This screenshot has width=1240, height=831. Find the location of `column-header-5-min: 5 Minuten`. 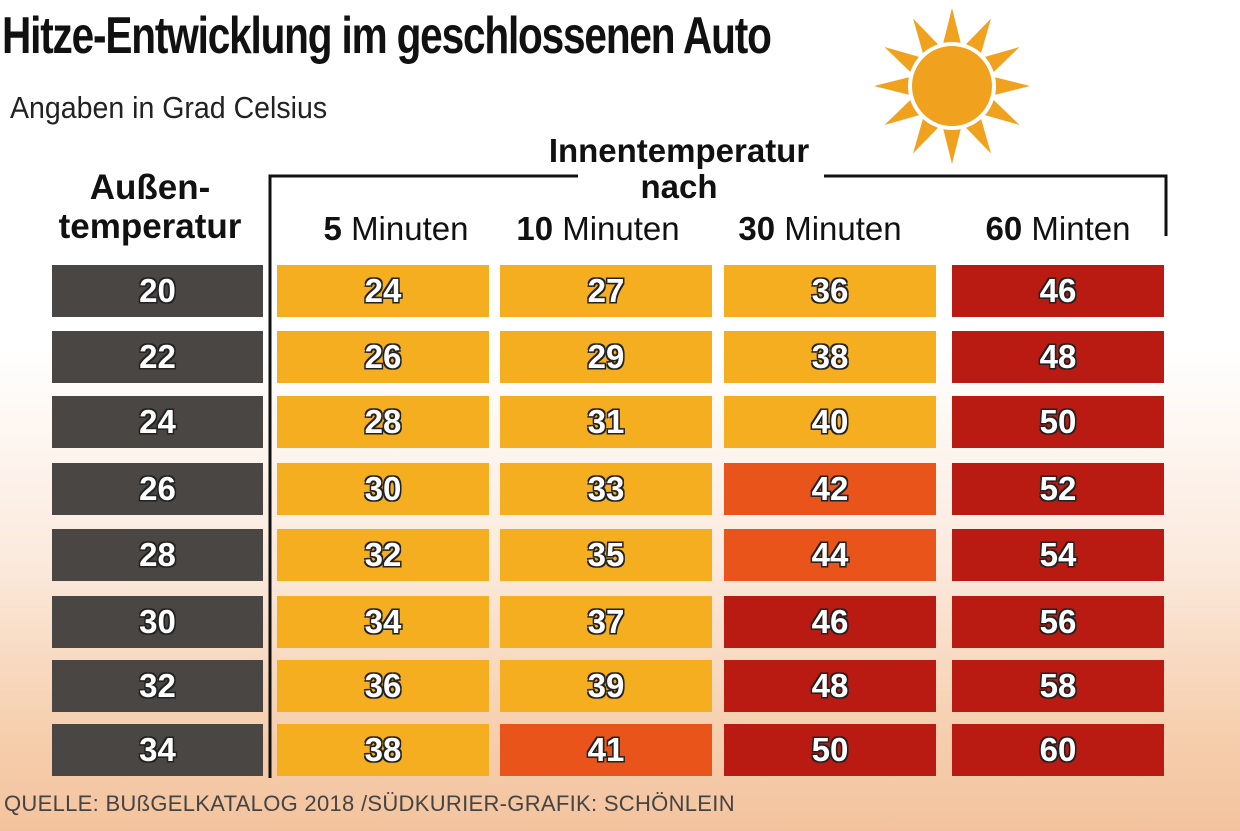

column-header-5-min: 5 Minuten is located at coordinates (396, 229).